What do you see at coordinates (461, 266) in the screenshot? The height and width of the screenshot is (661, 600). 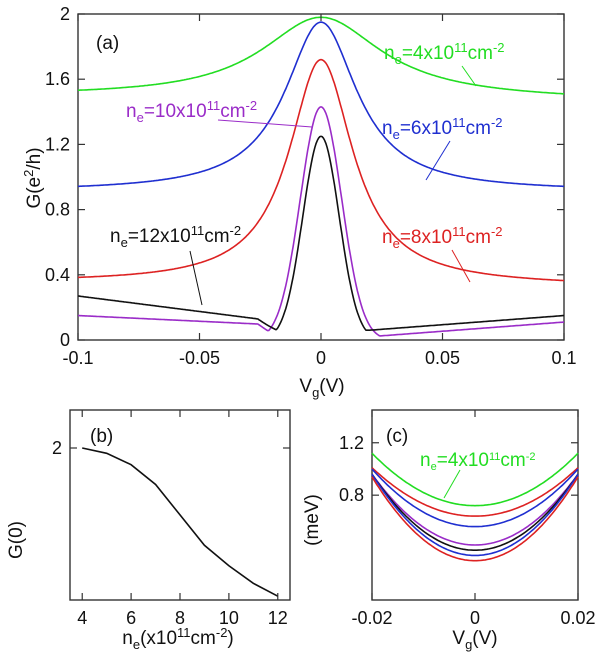 I see `leader-ne8` at bounding box center [461, 266].